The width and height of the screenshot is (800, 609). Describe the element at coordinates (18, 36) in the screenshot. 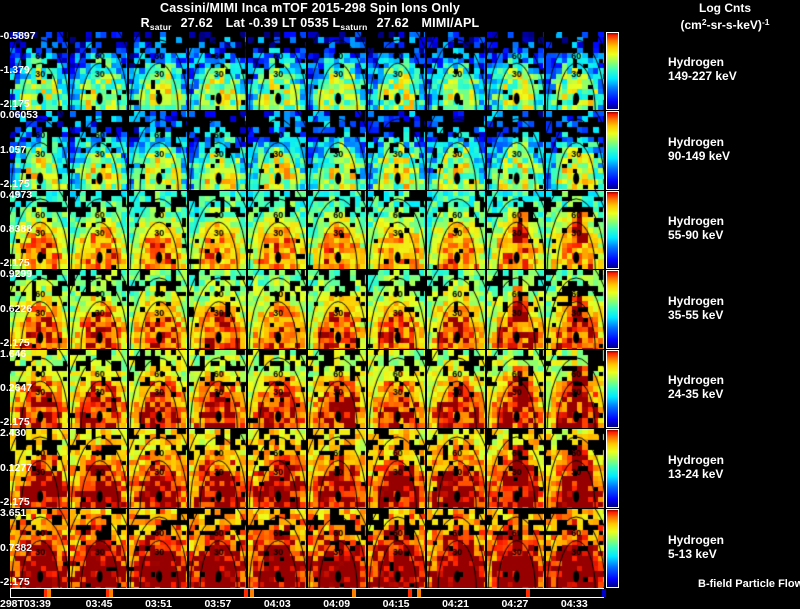

I see `colorbar-tick-max: -0.5897` at that location.